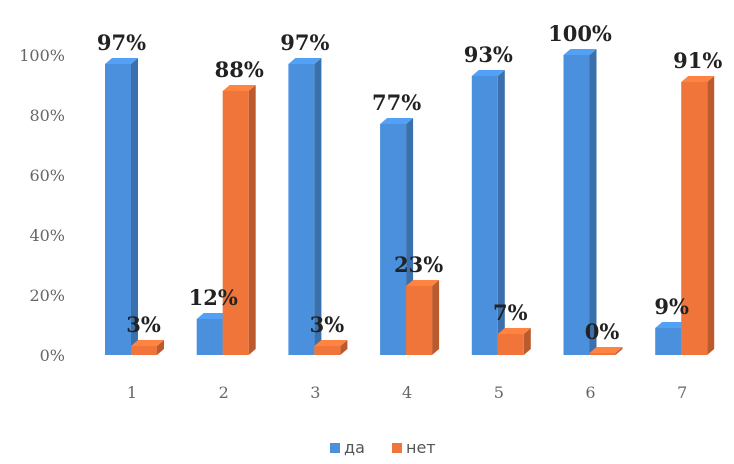 Image resolution: width=734 pixels, height=464 pixels. What do you see at coordinates (421, 447) in the screenshot?
I see `legend-label: нет` at bounding box center [421, 447].